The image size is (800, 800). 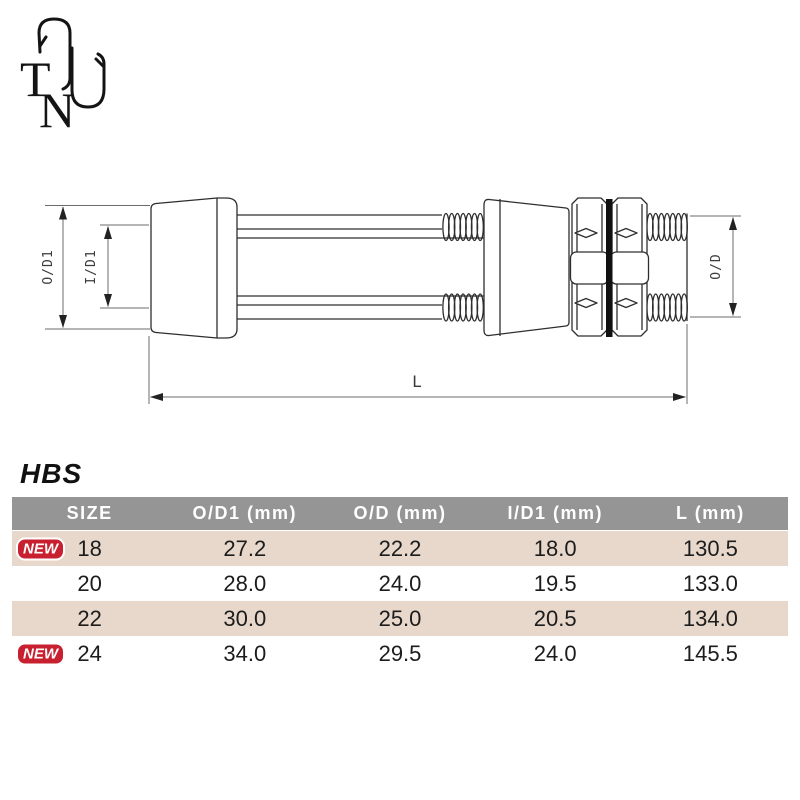 I want to click on header-id1: I/D1 (mm), so click(x=555, y=513).